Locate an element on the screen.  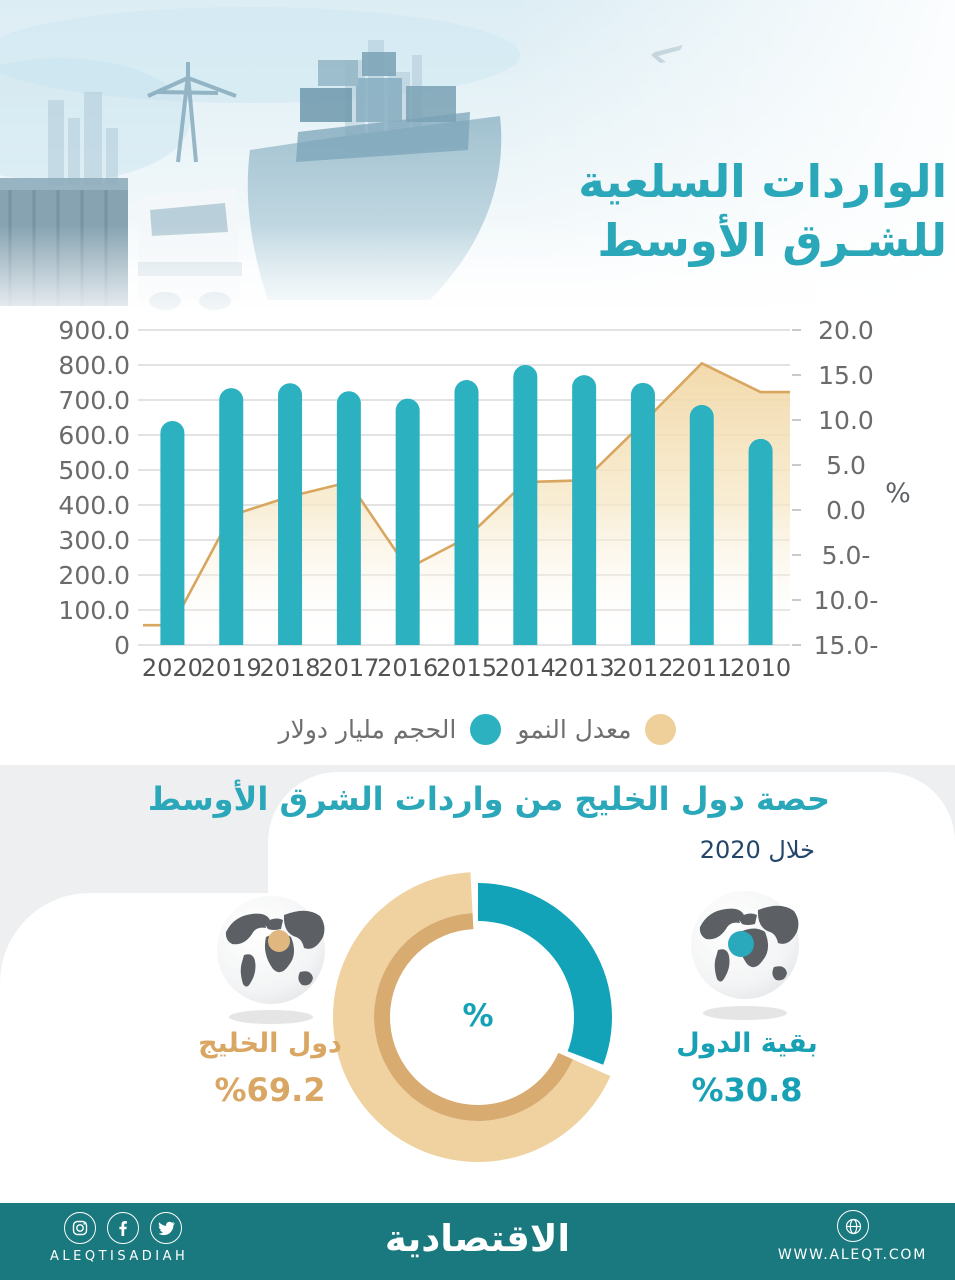
svg-text: 2013 is located at coordinates (584, 668).